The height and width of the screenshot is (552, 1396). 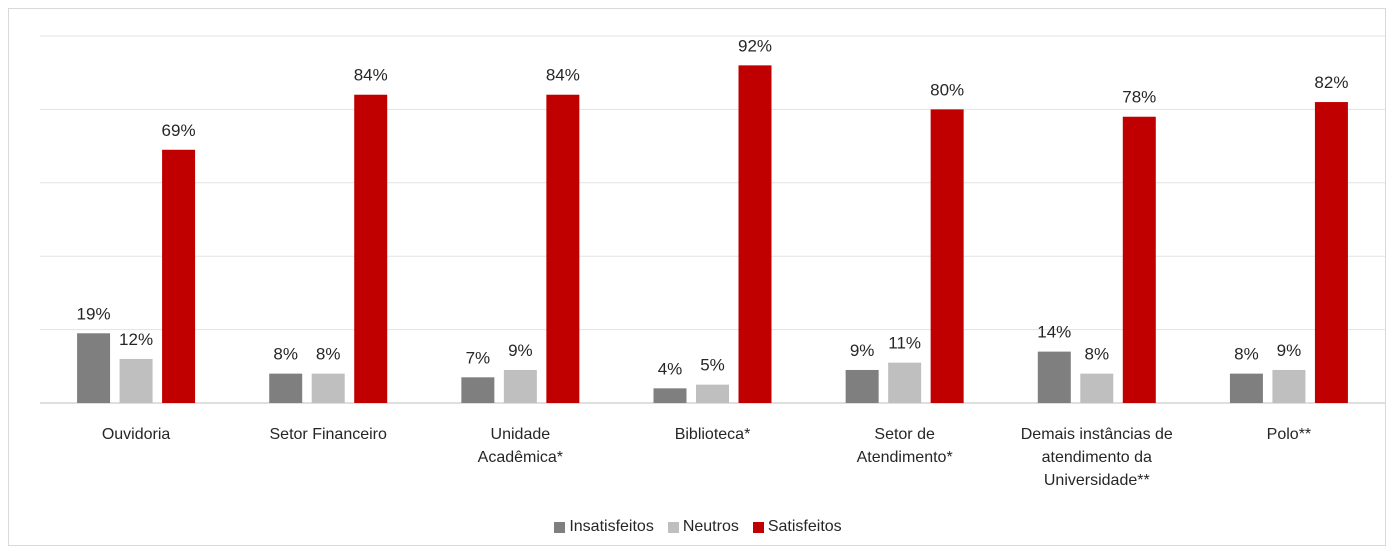 What do you see at coordinates (136, 339) in the screenshot?
I see `data-label: 12%` at bounding box center [136, 339].